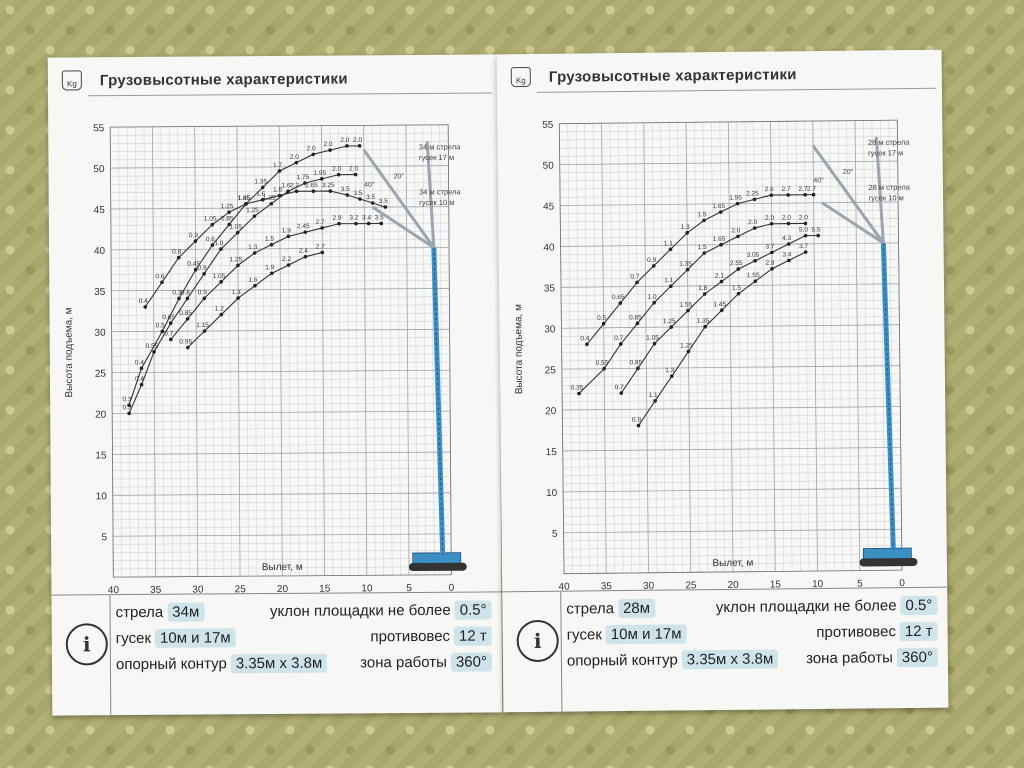  What do you see at coordinates (888, 397) in the screenshot?
I see `crane-boom-lattice` at bounding box center [888, 397].